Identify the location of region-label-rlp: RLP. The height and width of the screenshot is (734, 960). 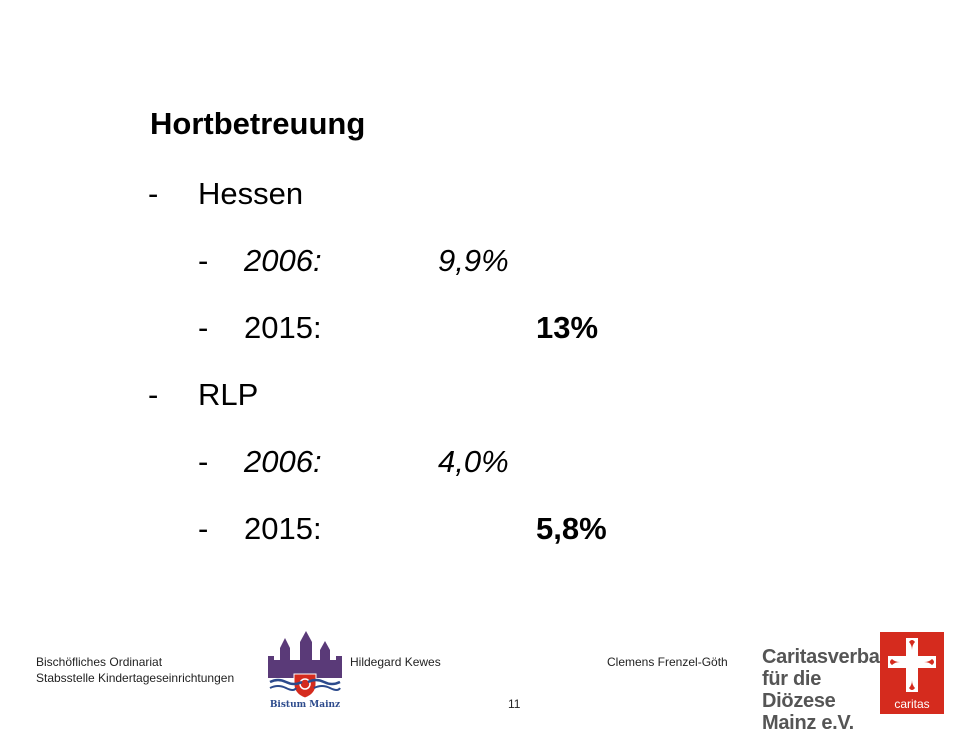
(228, 394).